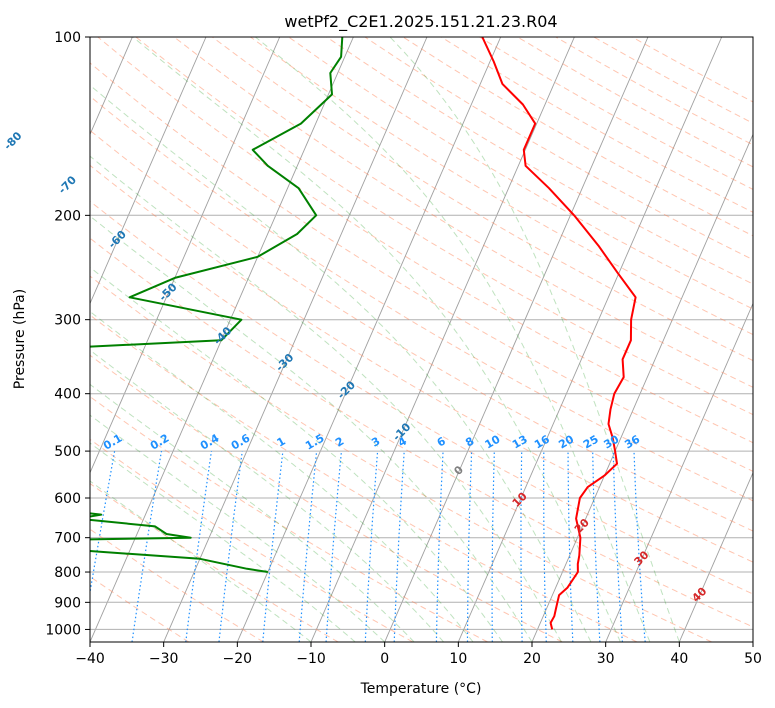 The width and height of the screenshot is (775, 708). I want to click on y-axis-label: Pressure (hPa), so click(20, 339).